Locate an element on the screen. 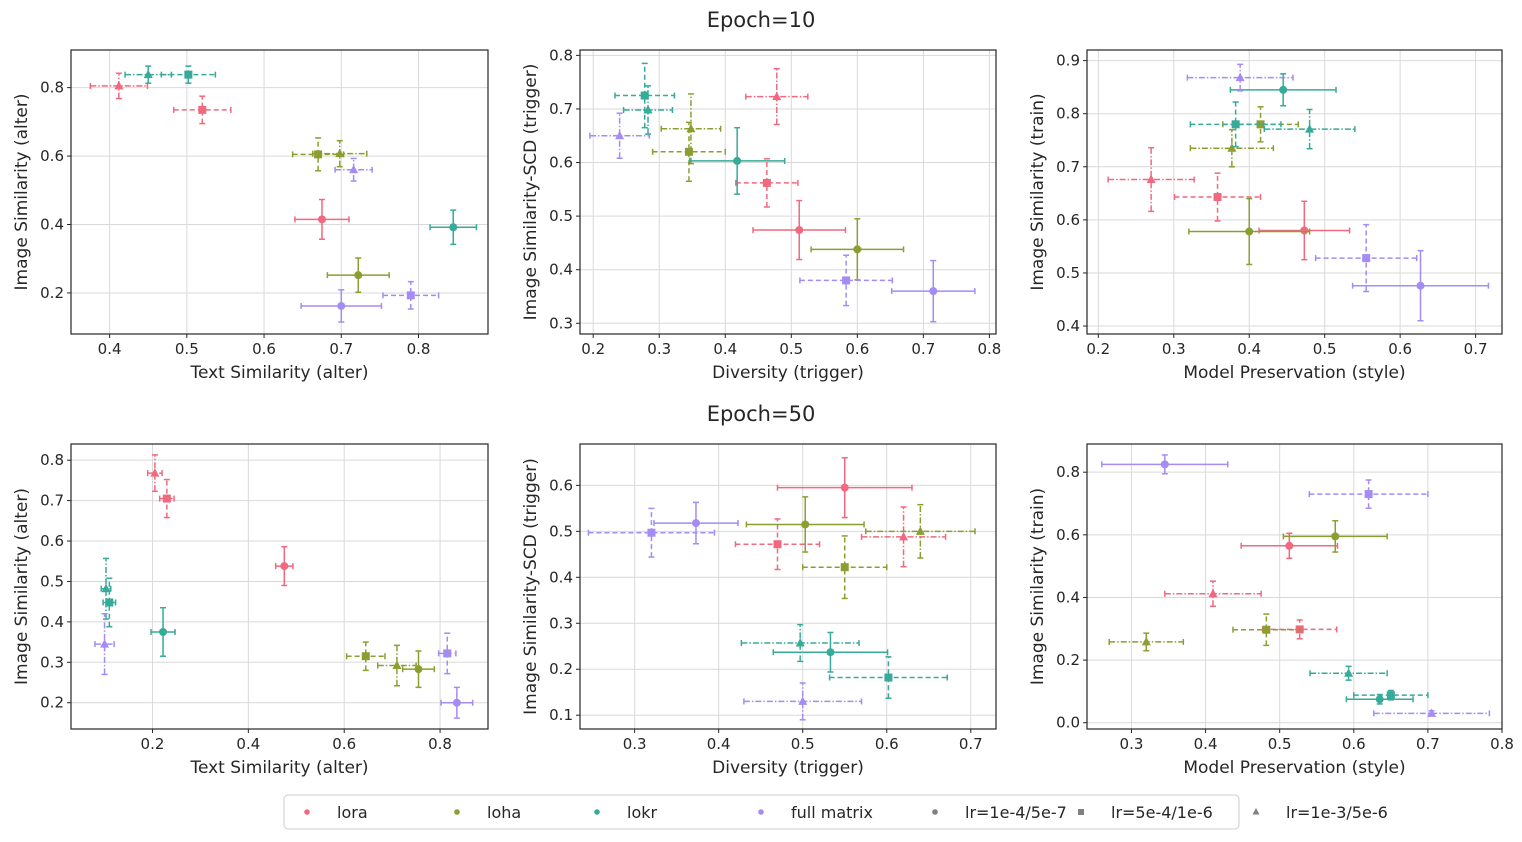 This screenshot has height=842, width=1522. y-tick-label: 0.0 is located at coordinates (1068, 723).